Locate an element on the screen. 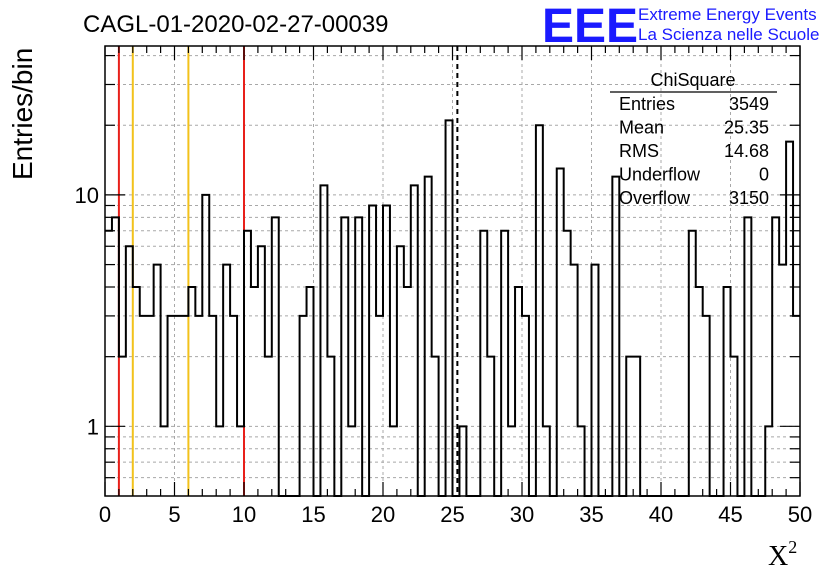  x-axis-label: X2 is located at coordinates (782, 554).